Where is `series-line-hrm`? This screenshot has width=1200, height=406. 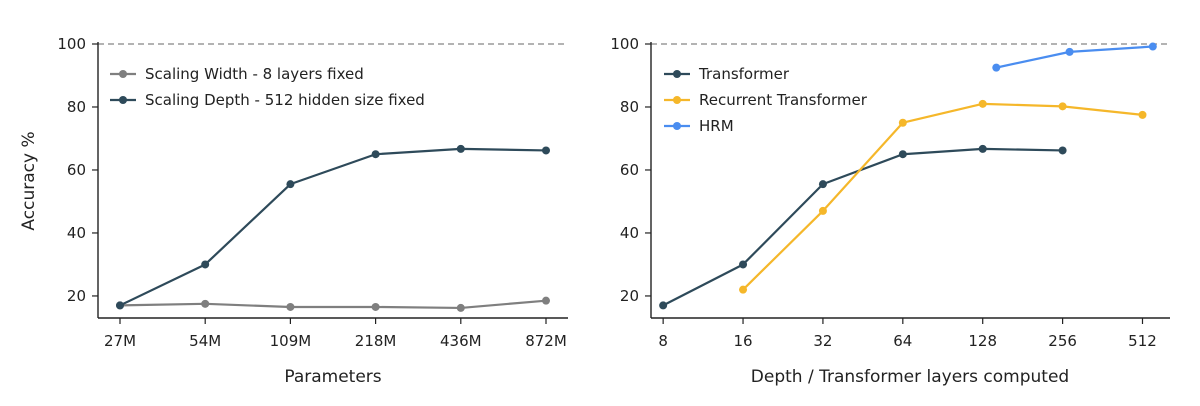 series-line-hrm is located at coordinates (1074, 57).